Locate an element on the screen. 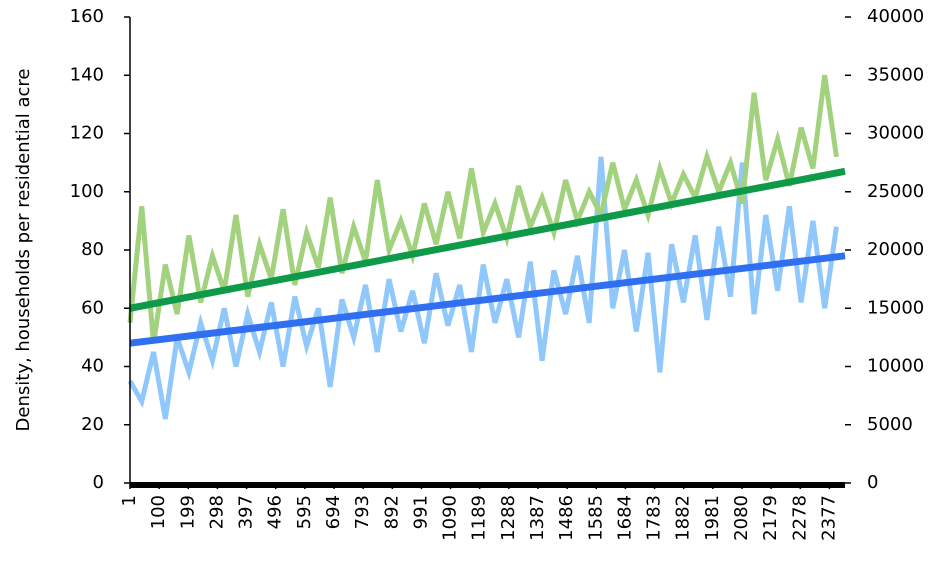 The width and height of the screenshot is (949, 562). x-tick-label: 2377 is located at coordinates (828, 518).